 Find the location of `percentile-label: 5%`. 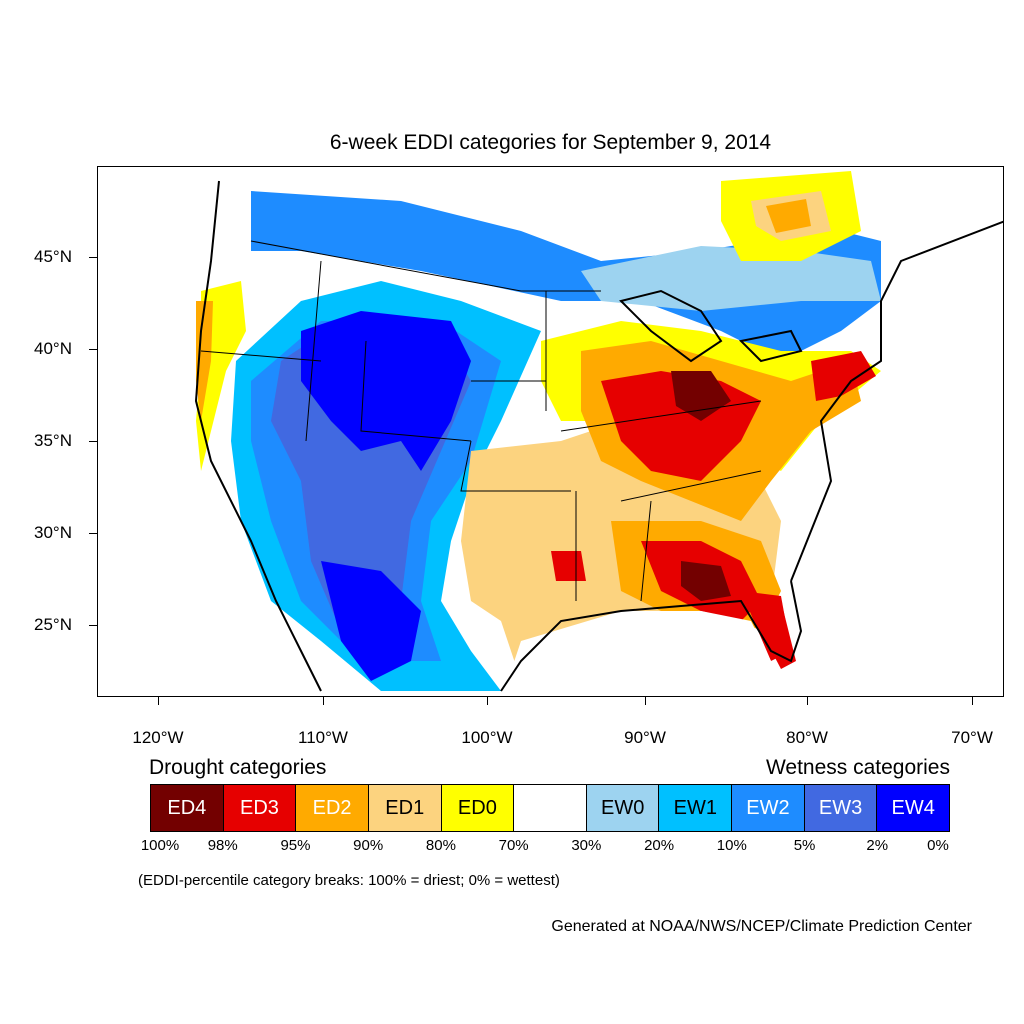

percentile-label: 5% is located at coordinates (804, 845).